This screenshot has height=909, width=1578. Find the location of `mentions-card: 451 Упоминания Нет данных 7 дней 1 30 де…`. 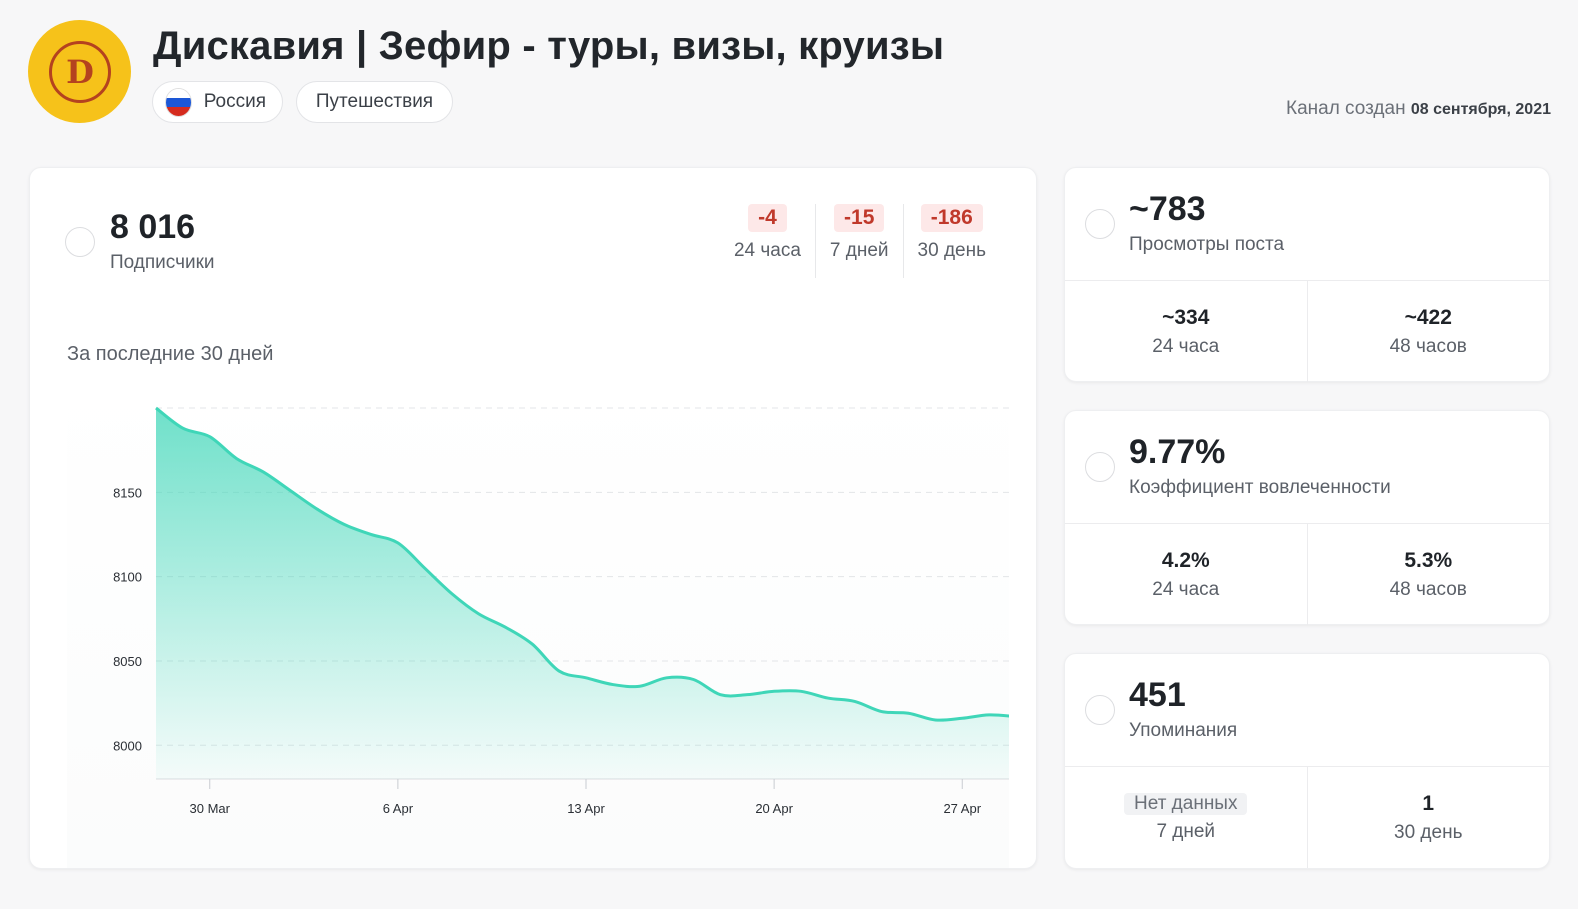

mentions-card: 451 Упоминания Нет данных 7 дней 1 30 де… is located at coordinates (1307, 761).